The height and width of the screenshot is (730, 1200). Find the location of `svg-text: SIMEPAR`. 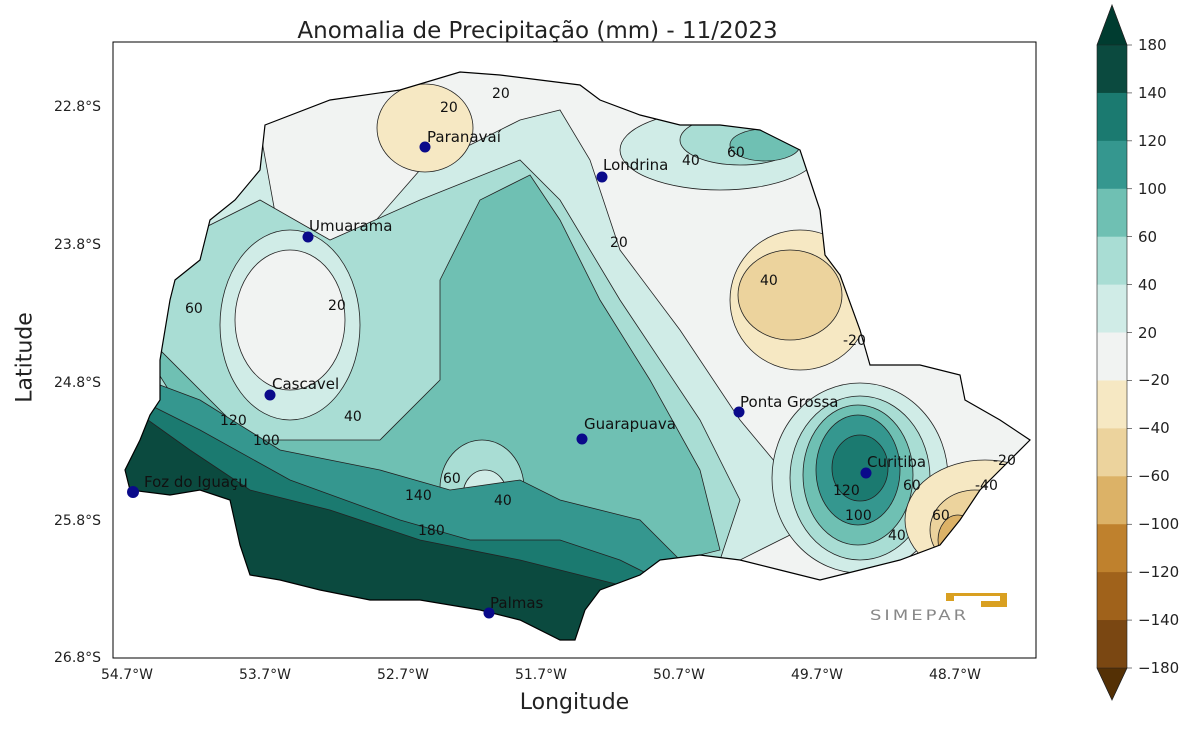

svg-text: SIMEPAR is located at coordinates (919, 615).